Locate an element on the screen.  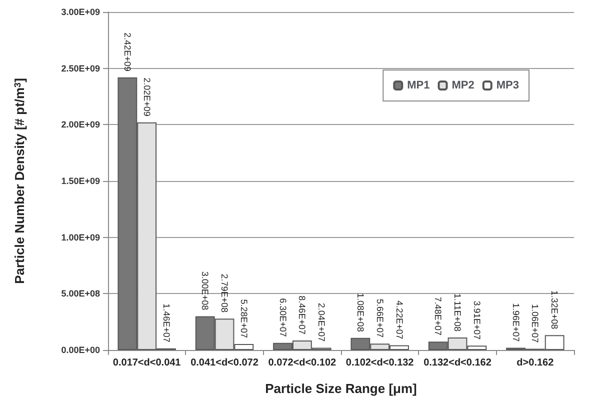
data-label: 1.46E+07 is located at coordinates (166, 323).